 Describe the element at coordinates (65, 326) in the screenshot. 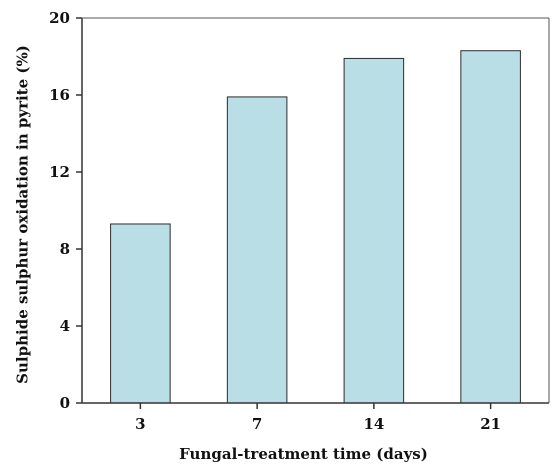

I see `y-tick-label: 4` at that location.